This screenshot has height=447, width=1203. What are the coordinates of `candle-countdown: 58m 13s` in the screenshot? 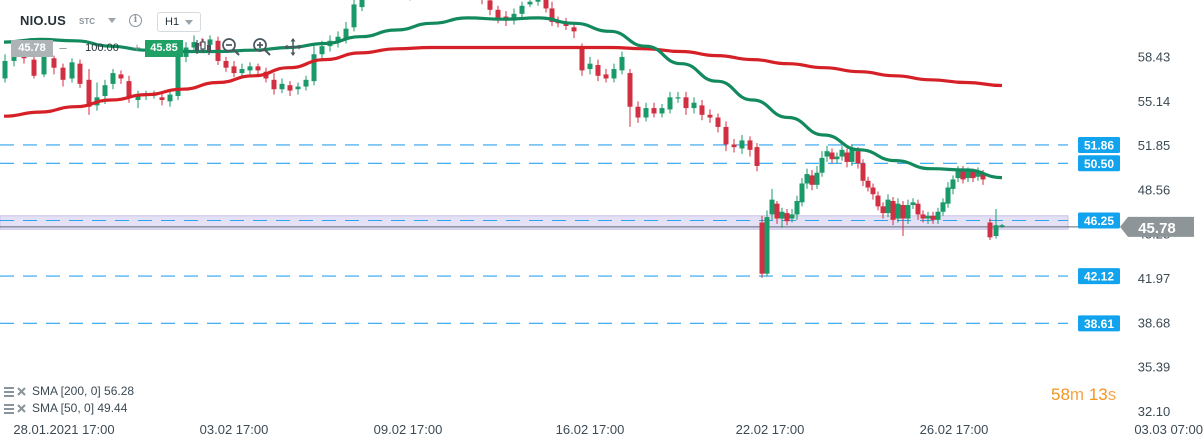 It's located at (1083, 395).